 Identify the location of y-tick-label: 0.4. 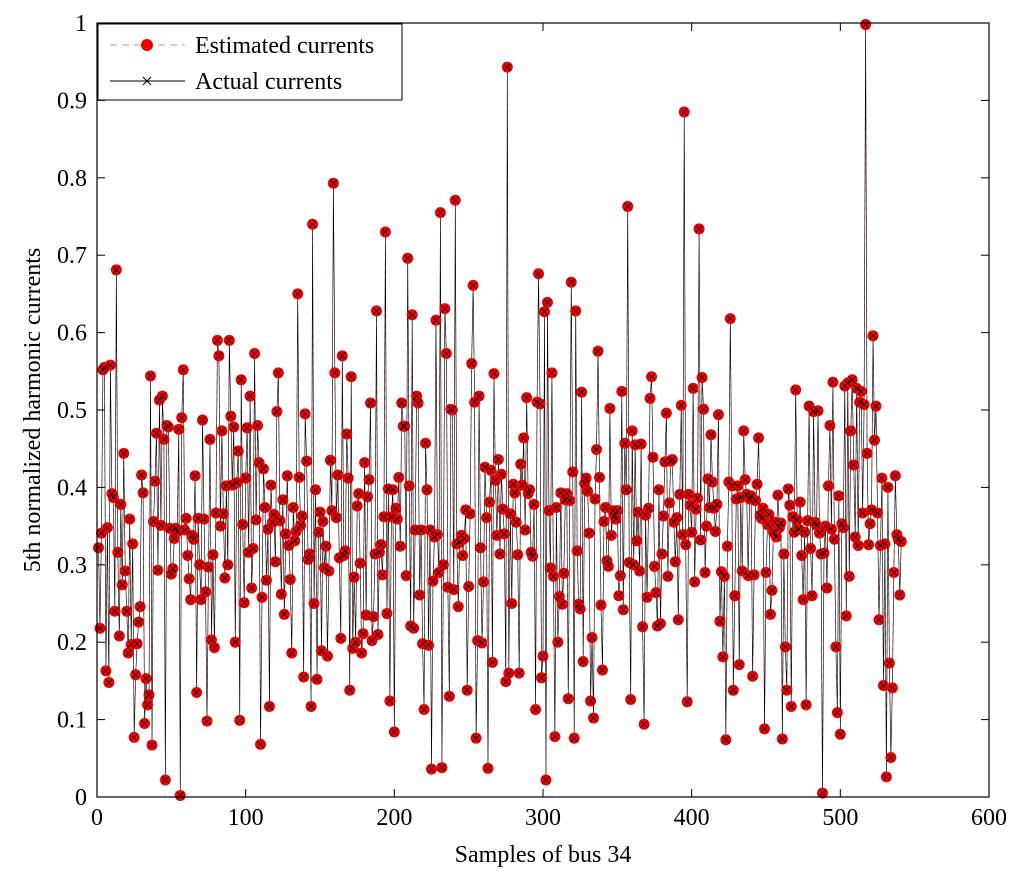
(72, 488).